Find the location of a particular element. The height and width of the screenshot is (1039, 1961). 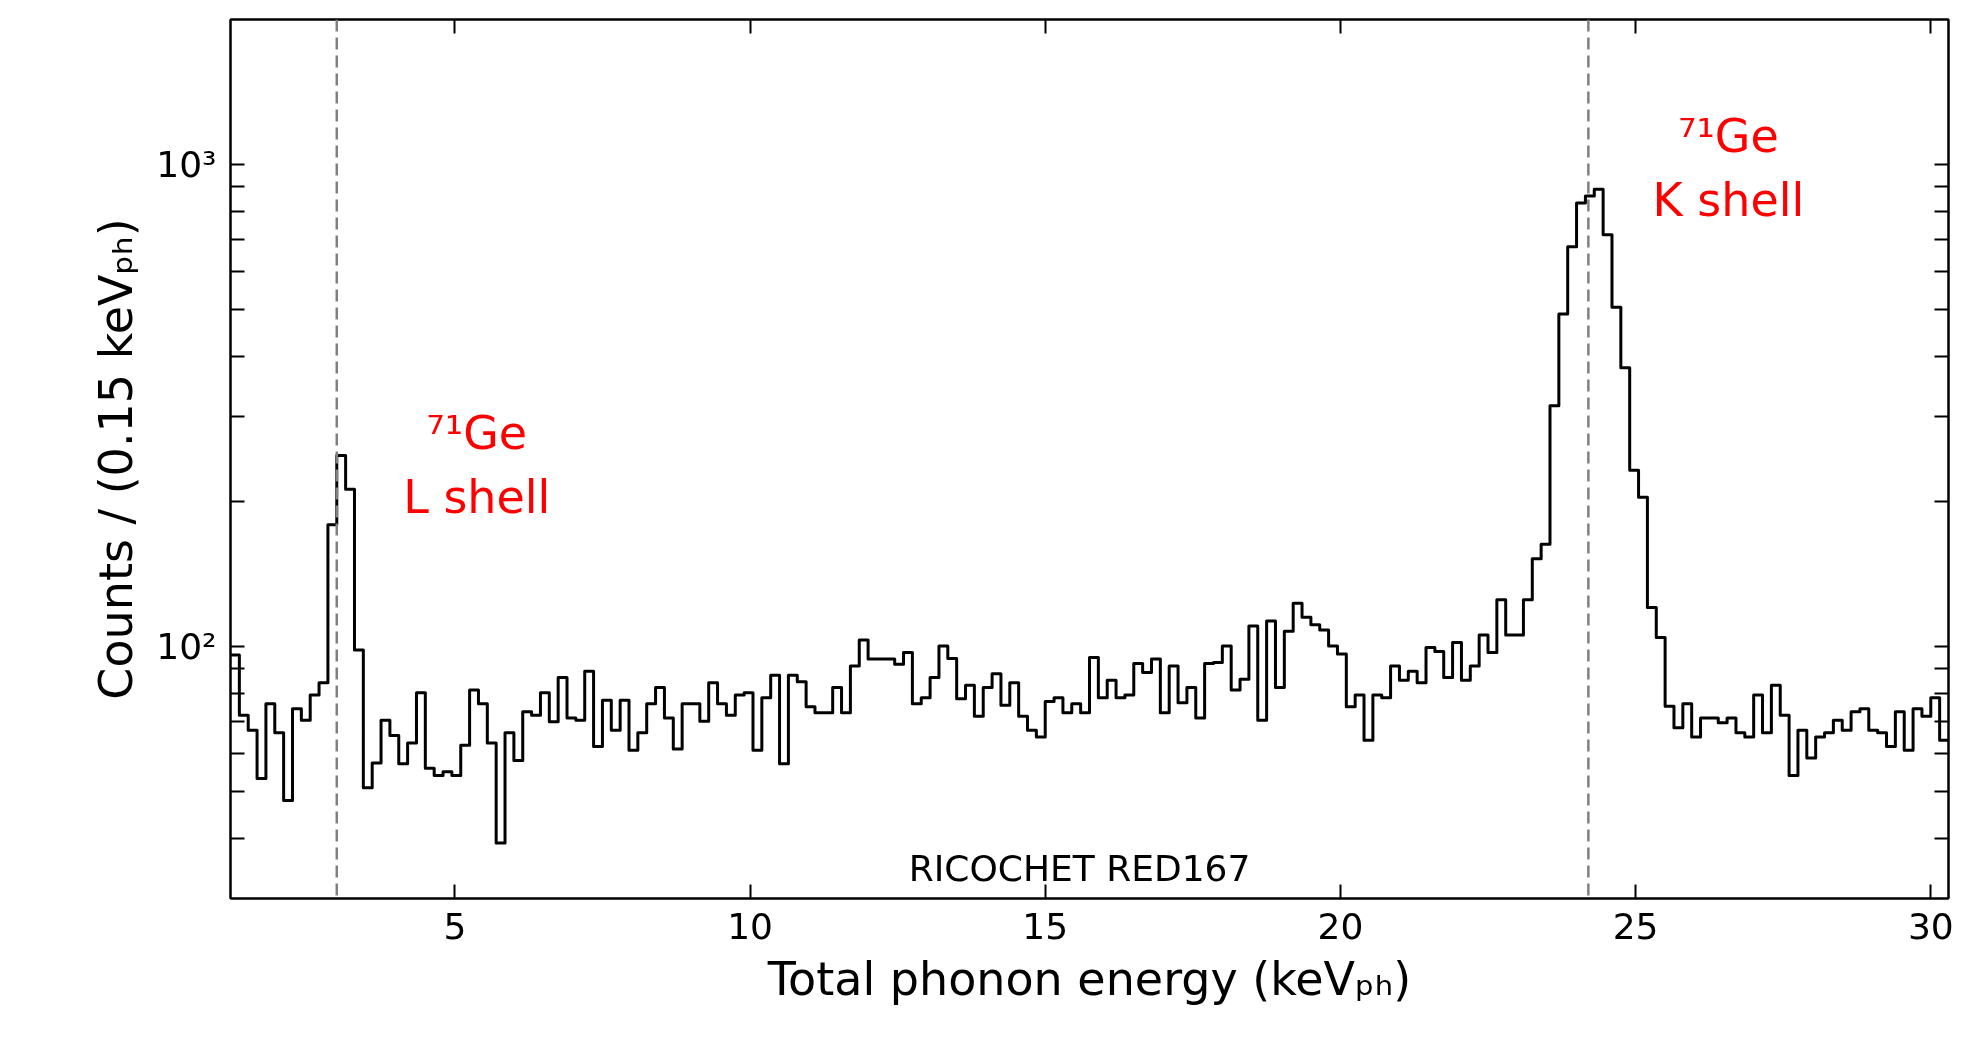

x-tick-label: 20 is located at coordinates (1340, 926).